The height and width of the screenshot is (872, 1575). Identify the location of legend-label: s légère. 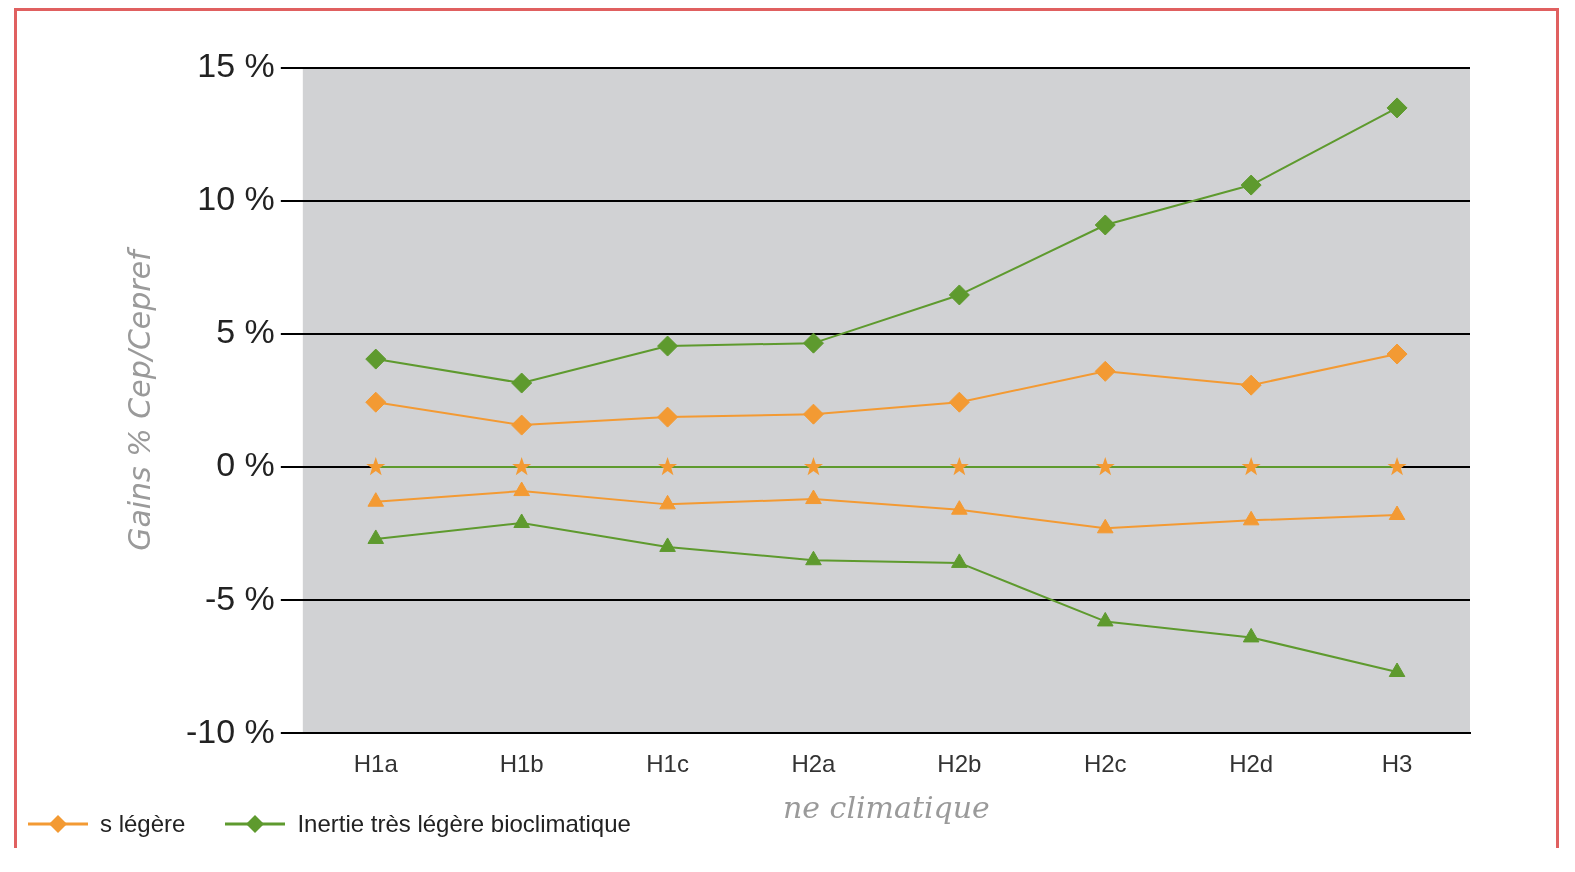
(143, 824).